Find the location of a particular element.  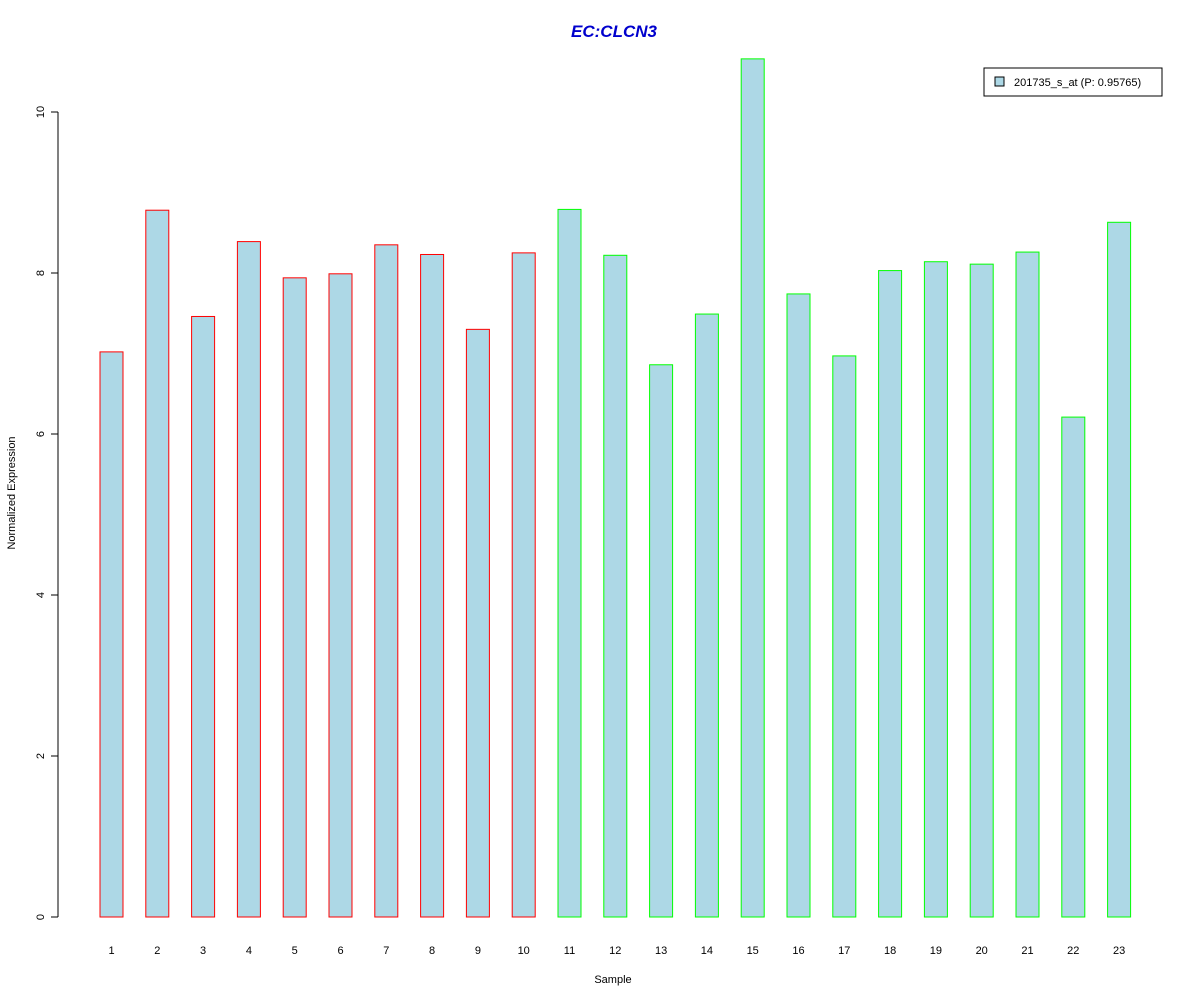

x-tick-label: 8 is located at coordinates (432, 951).